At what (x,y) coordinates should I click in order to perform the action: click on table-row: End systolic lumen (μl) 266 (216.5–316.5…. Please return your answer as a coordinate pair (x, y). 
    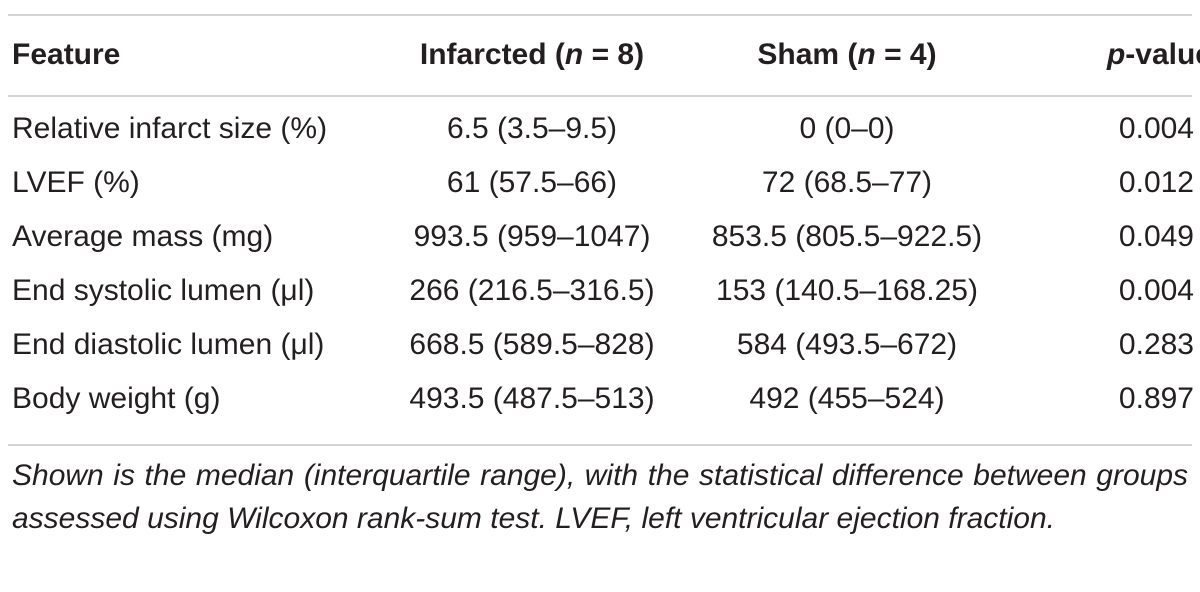
    Looking at the image, I should click on (600, 291).